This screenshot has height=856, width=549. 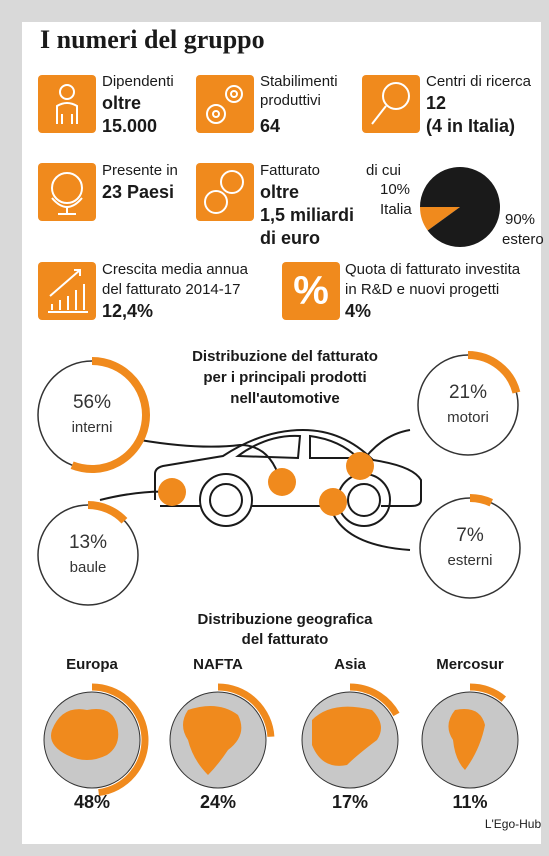 I want to click on section-title: nell'automotive, so click(x=284, y=398).